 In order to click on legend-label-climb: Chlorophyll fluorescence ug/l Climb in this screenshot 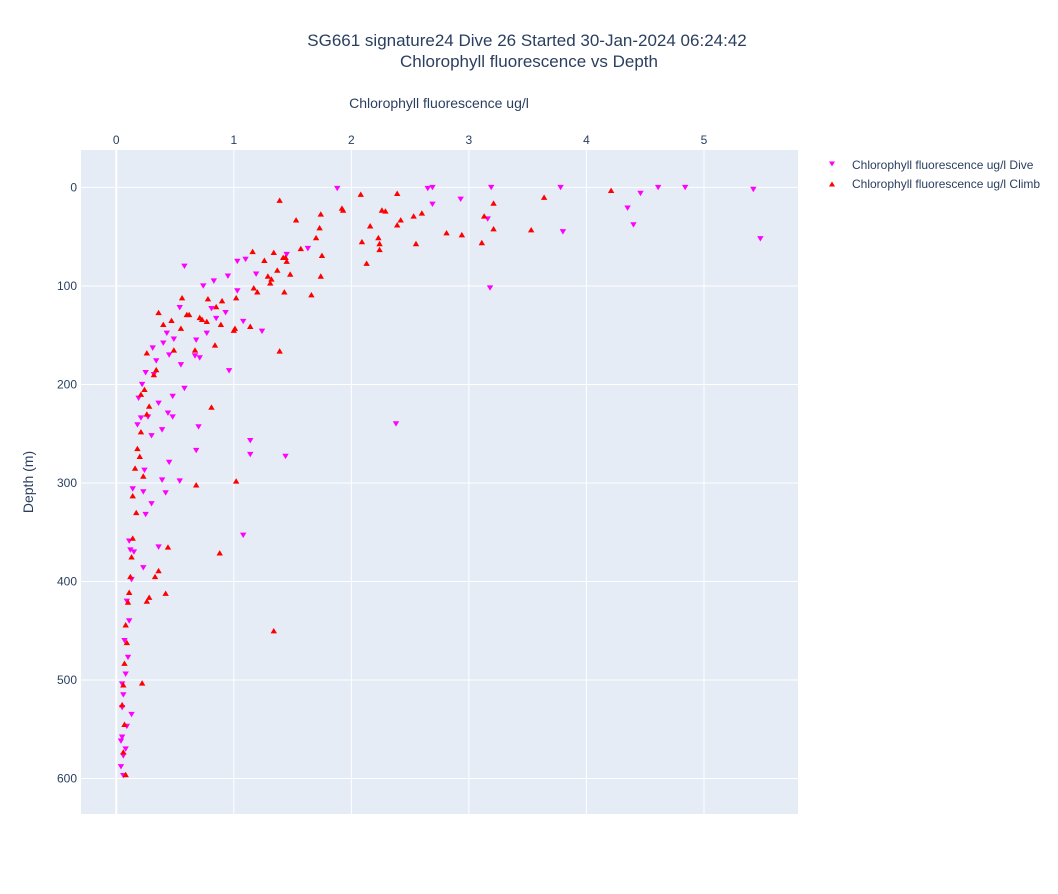, I will do `click(946, 184)`.